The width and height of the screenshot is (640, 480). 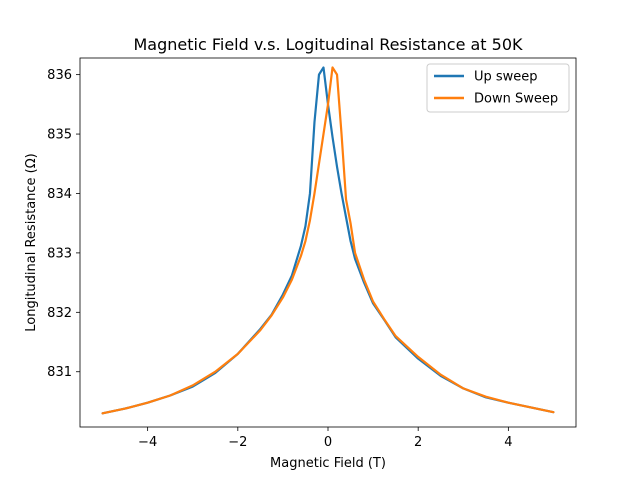 What do you see at coordinates (31, 242) in the screenshot?
I see `y-axis-label: Longitudinal Resistance (Ω)` at bounding box center [31, 242].